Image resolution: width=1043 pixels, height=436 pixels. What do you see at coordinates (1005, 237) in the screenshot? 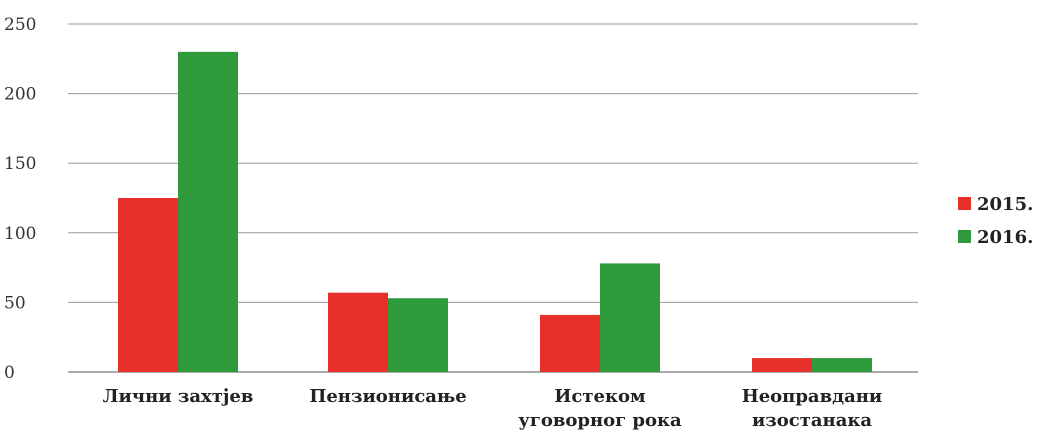
I see `legend-label: 2016.` at bounding box center [1005, 237].